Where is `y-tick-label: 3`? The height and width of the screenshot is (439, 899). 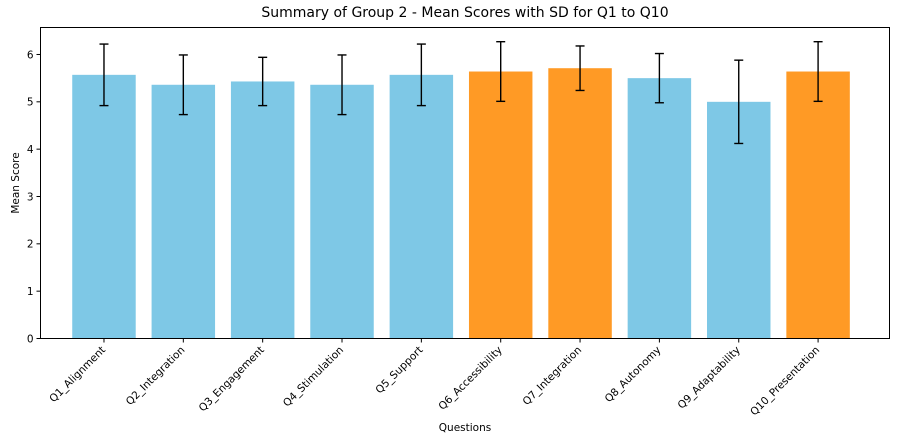
y-tick-label: 3 is located at coordinates (30, 197).